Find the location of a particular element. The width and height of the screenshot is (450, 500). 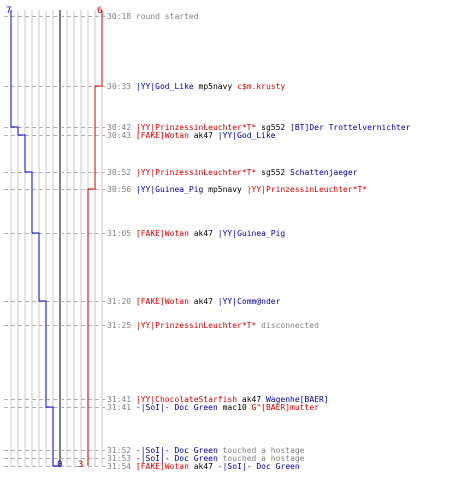

player-name: c$m.krusty is located at coordinates (261, 86).